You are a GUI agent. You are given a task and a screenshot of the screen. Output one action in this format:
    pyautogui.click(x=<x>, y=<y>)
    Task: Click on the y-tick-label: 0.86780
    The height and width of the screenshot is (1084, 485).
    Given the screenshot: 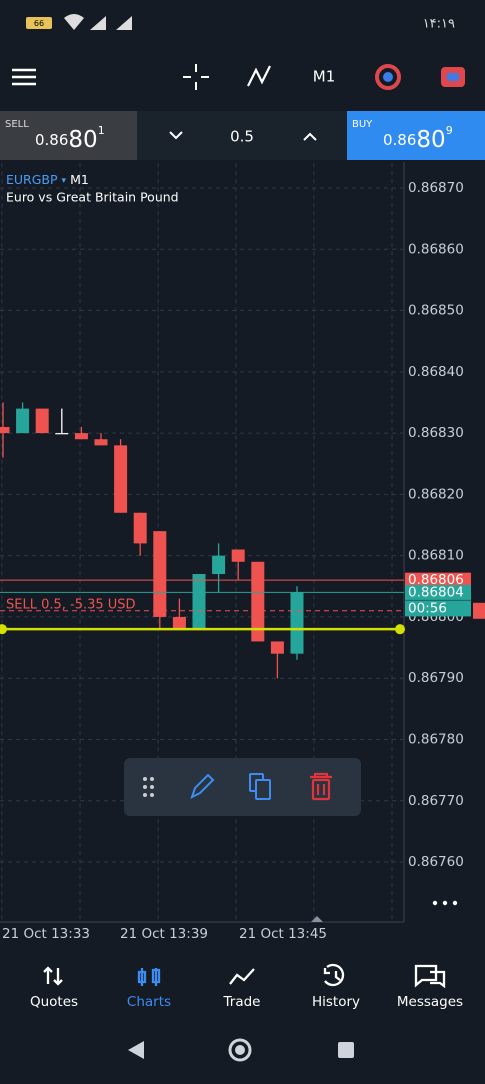 What is the action you would take?
    pyautogui.click(x=436, y=739)
    